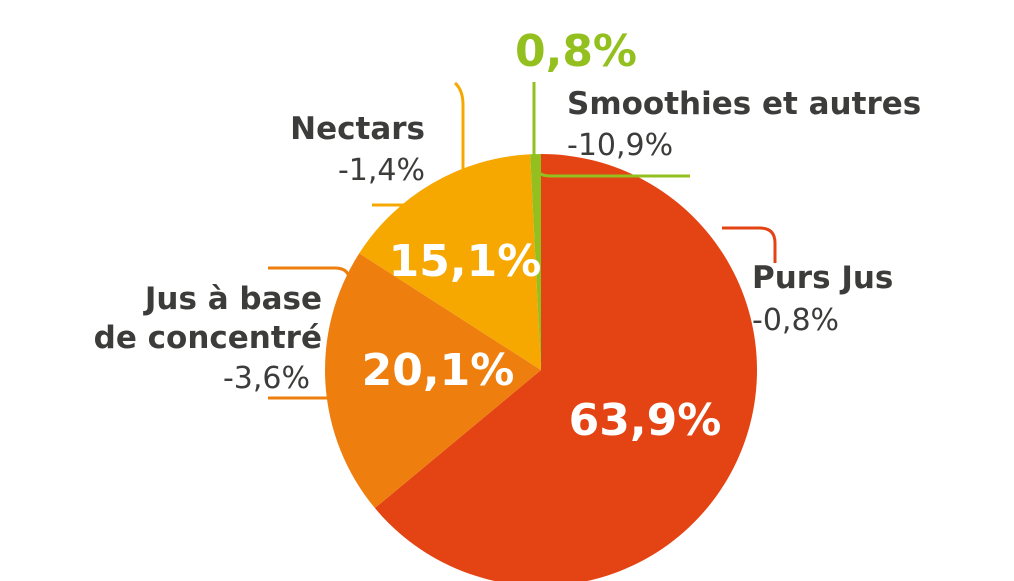 This screenshot has width=1014, height=581. Describe the element at coordinates (208, 338) in the screenshot. I see `jus-concentre-name-line2: de concentré` at that location.